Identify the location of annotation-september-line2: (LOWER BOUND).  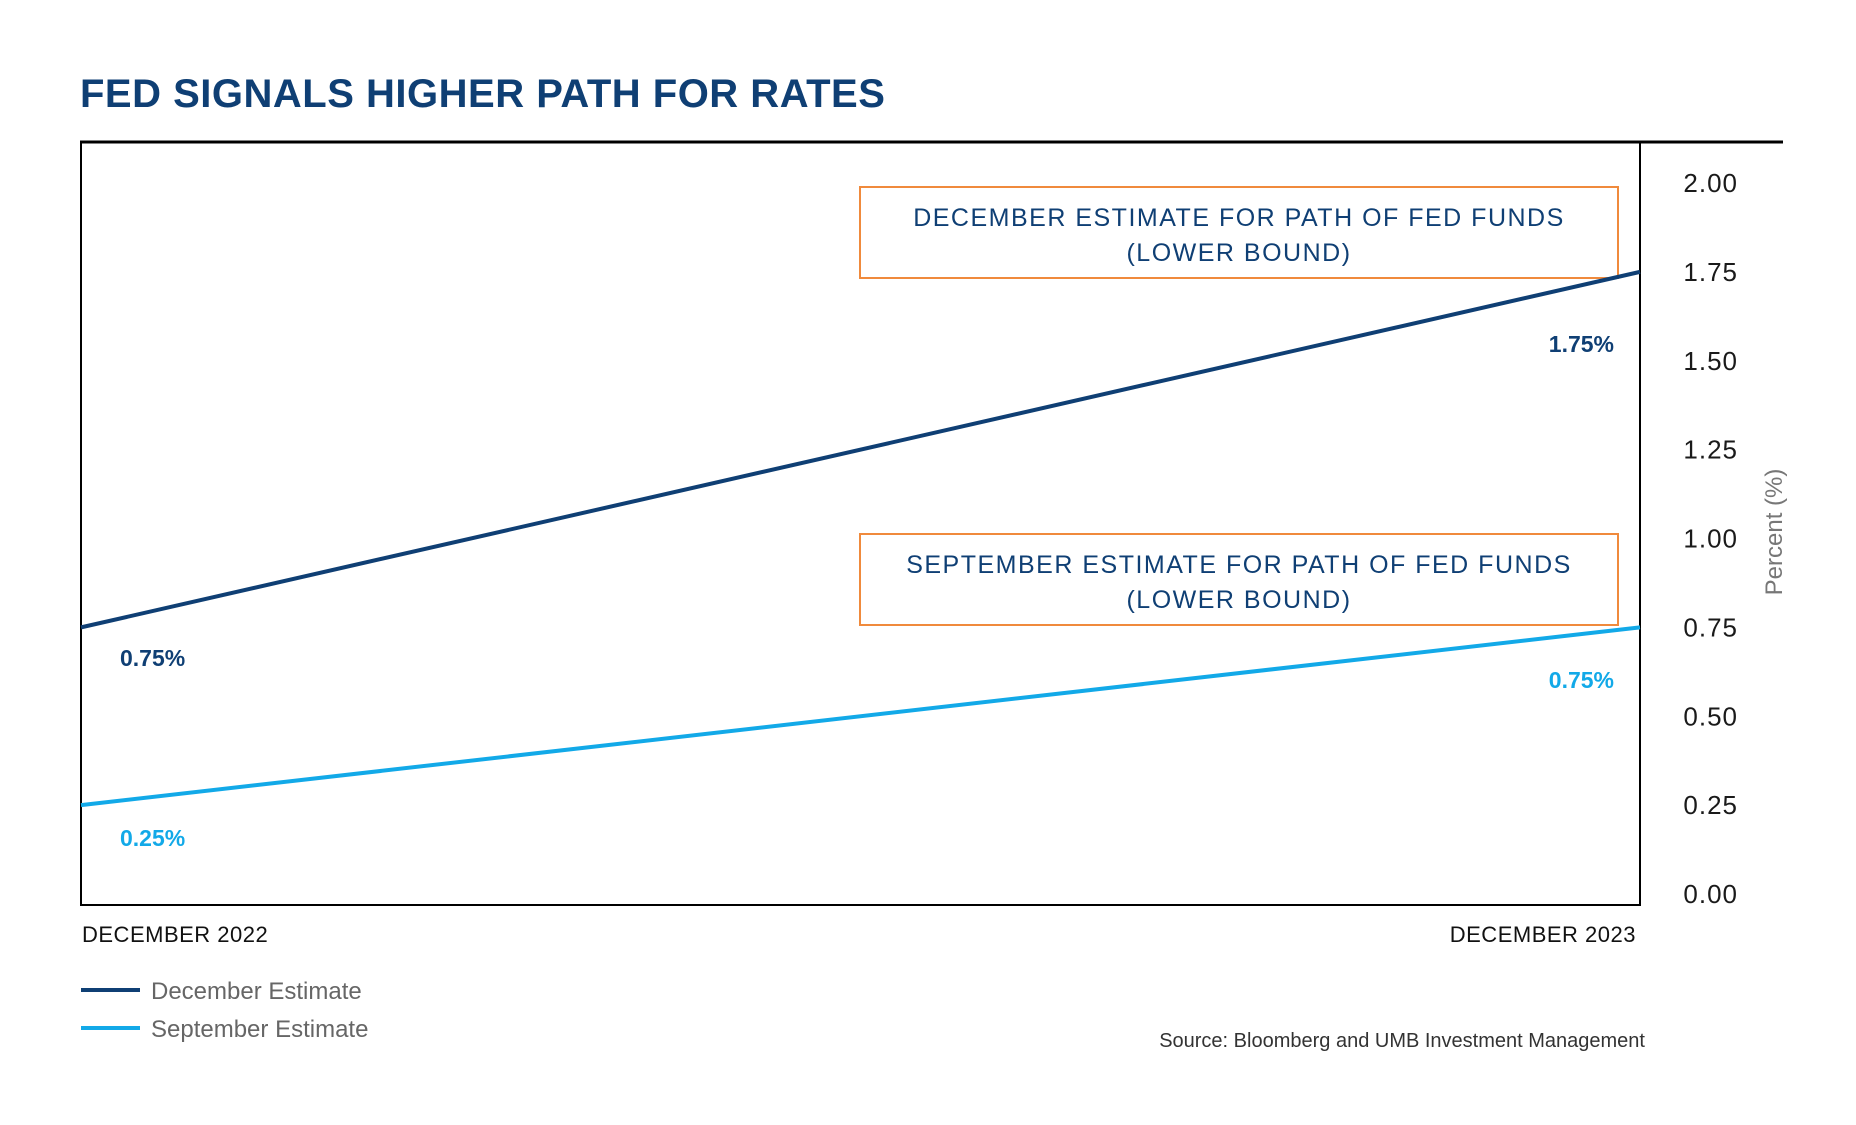
(1238, 600).